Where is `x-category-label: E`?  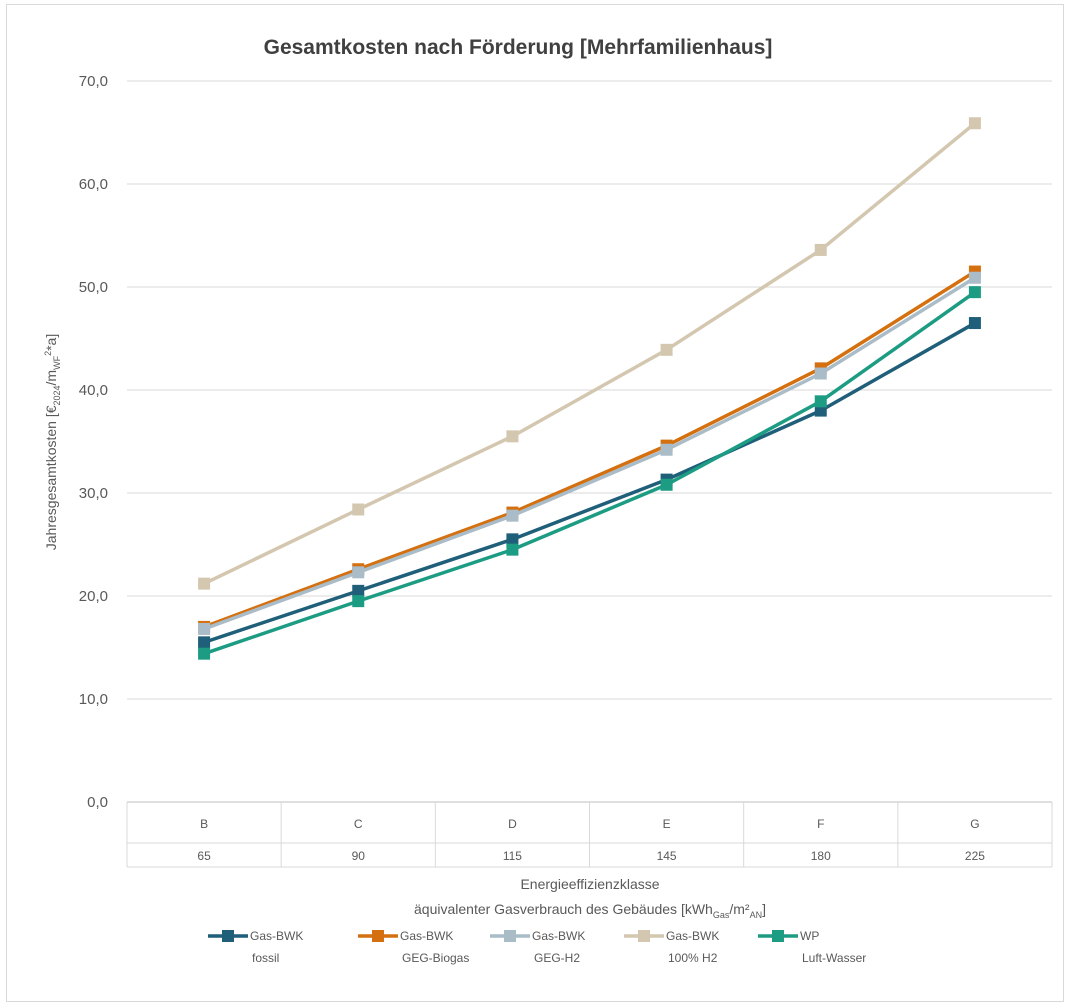 x-category-label: E is located at coordinates (667, 824).